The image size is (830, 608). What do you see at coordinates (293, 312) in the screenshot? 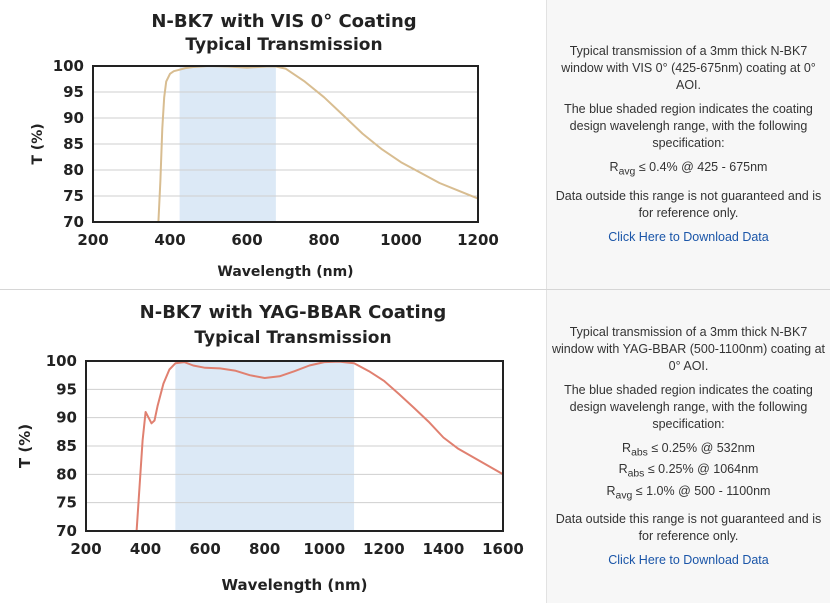
I see `chart-title-line1: N-BK7 with YAG-BBAR Coating` at bounding box center [293, 312].